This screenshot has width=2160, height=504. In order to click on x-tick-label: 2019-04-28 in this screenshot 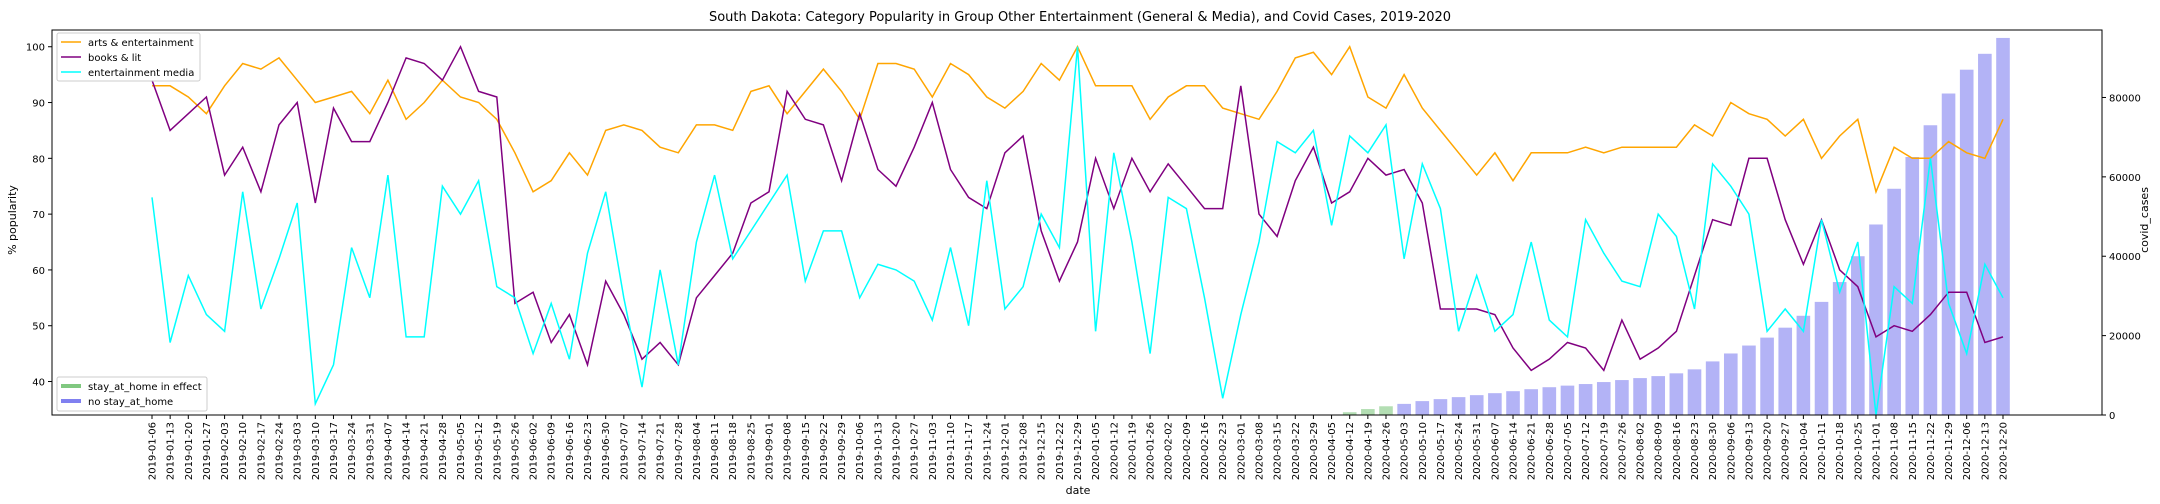, I will do `click(443, 451)`.